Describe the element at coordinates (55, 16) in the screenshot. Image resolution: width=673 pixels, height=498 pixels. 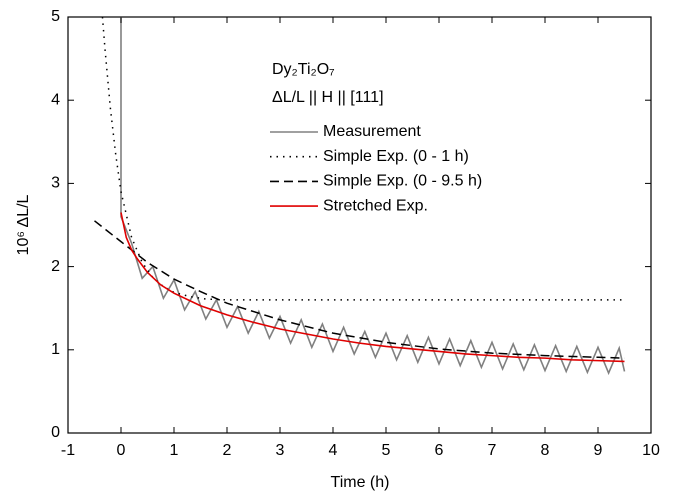
I see `y-tick-label: 5` at that location.